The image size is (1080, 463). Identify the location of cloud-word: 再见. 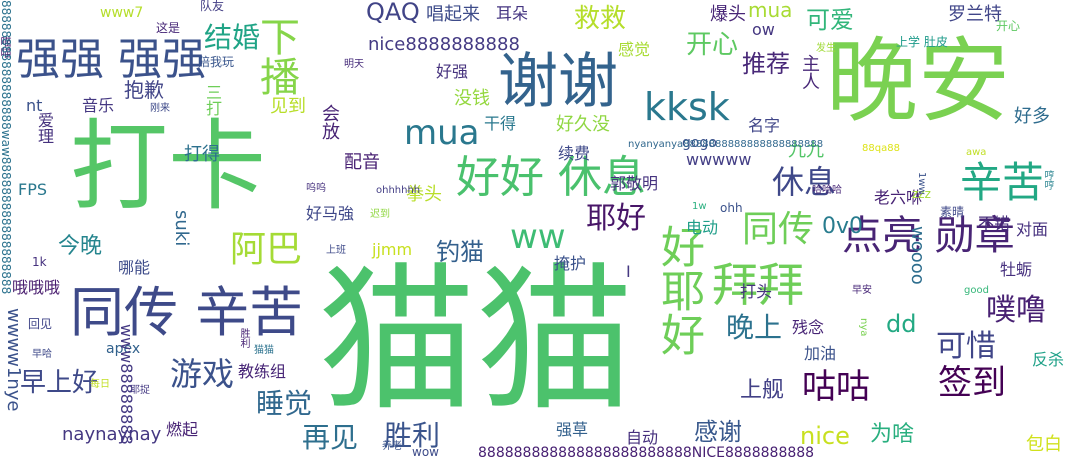
(330, 437).